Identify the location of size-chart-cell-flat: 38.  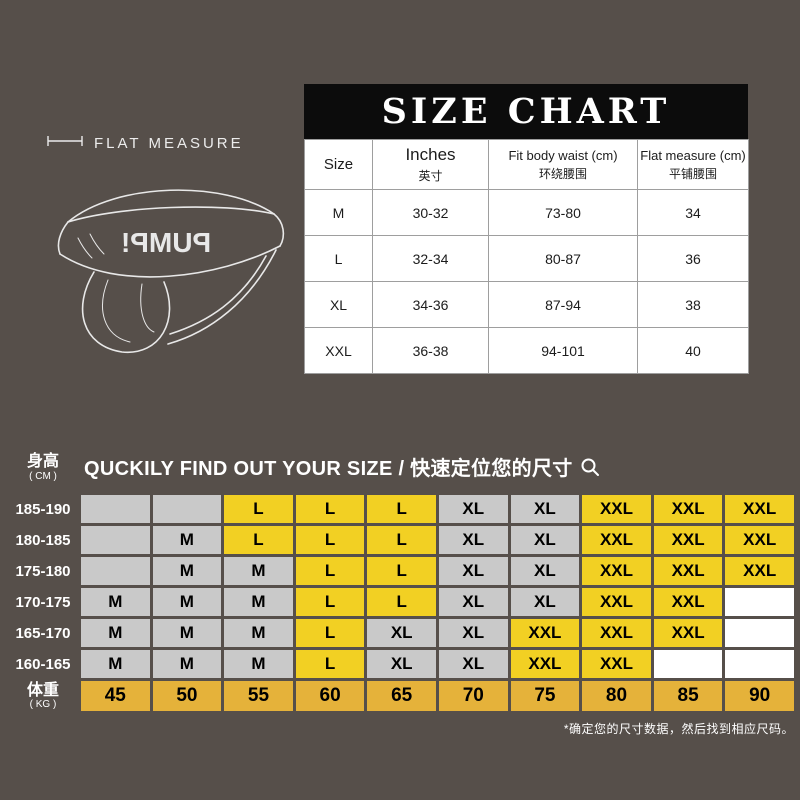
(693, 304).